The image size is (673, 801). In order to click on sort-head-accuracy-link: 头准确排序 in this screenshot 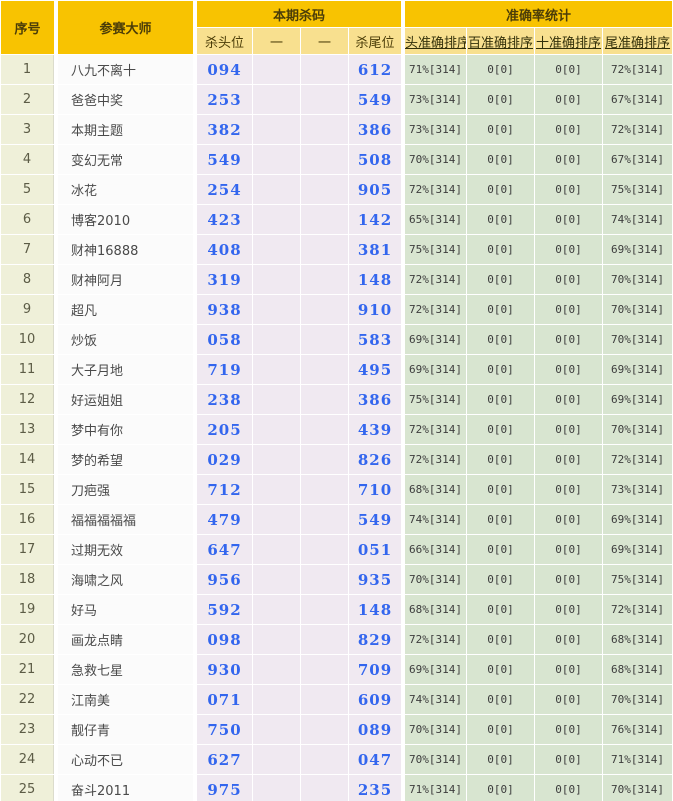, I will do `click(436, 43)`.